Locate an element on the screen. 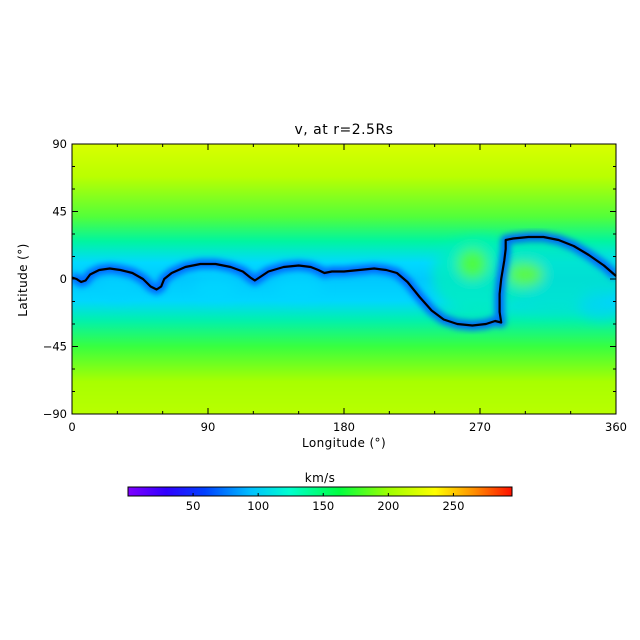 The width and height of the screenshot is (640, 640). neutral-line is located at coordinates (344, 281).